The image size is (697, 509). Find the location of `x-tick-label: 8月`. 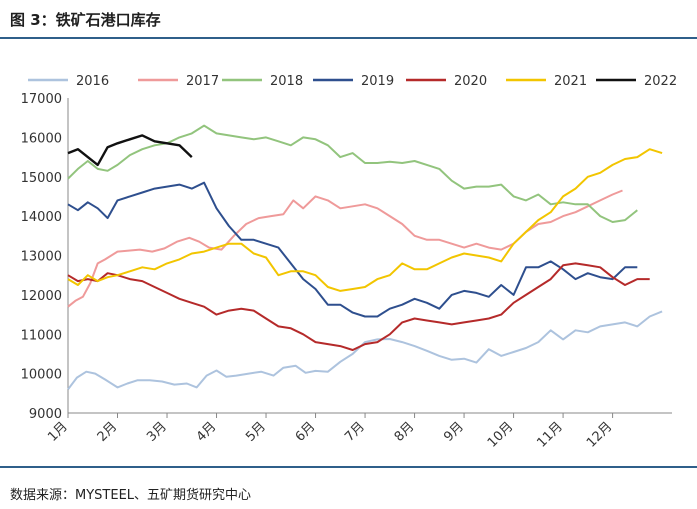

x-tick-label: 8月 is located at coordinates (405, 432).